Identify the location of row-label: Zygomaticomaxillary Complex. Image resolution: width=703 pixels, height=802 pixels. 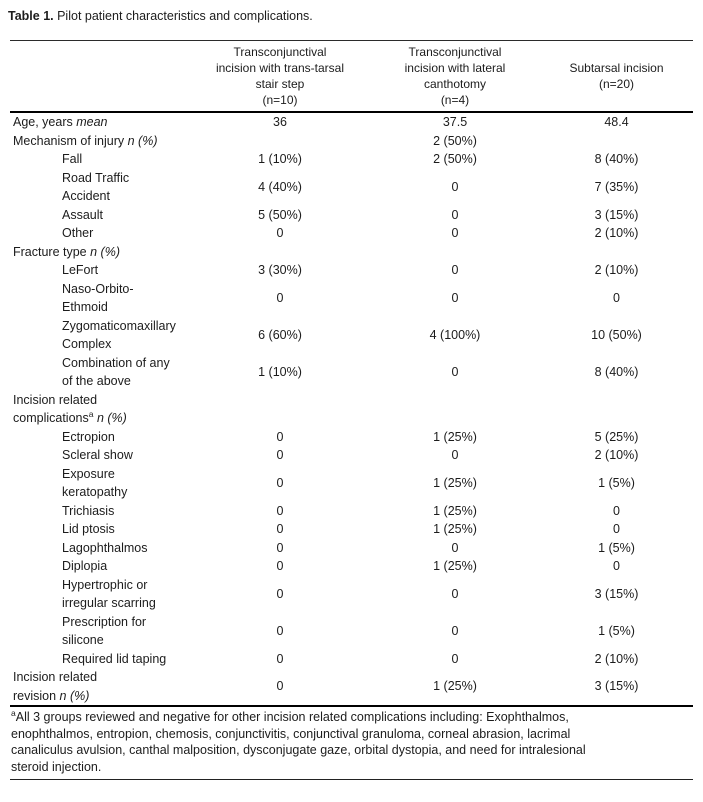
(119, 335).